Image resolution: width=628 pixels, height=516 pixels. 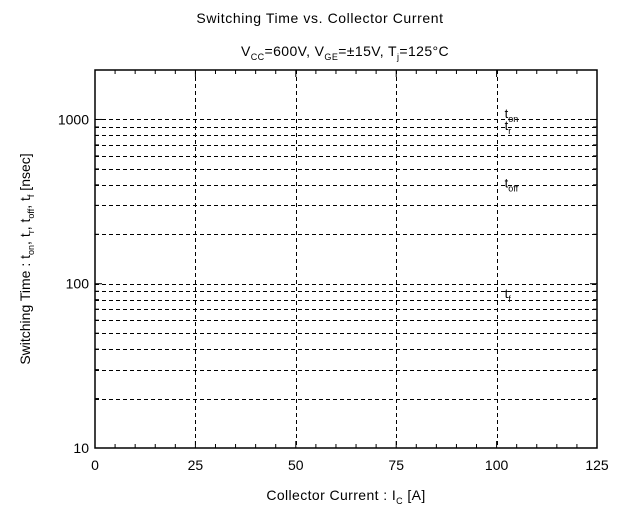 What do you see at coordinates (399, 501) in the screenshot?
I see `x-axis-label-subscript: C` at bounding box center [399, 501].